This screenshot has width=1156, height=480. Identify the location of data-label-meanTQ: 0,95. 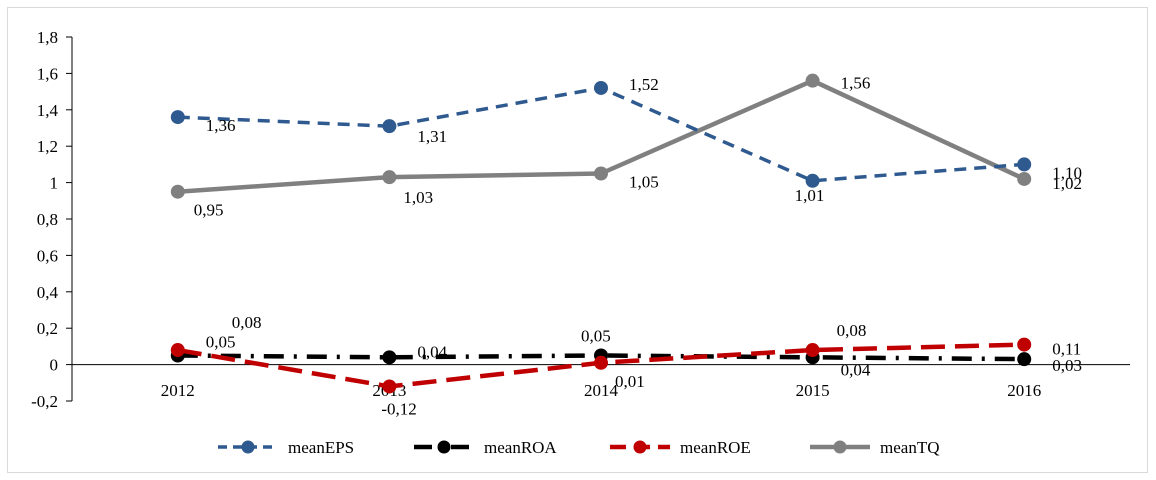
(209, 210).